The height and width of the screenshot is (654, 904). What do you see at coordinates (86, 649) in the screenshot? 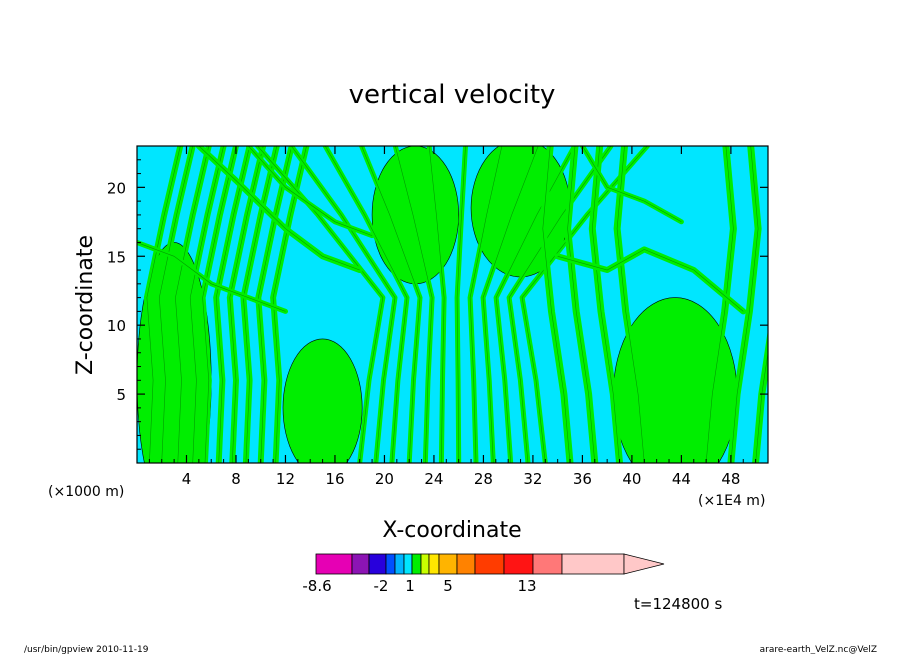
I see `footer-left: /usr/bin/gpview 2010-11-19` at bounding box center [86, 649].